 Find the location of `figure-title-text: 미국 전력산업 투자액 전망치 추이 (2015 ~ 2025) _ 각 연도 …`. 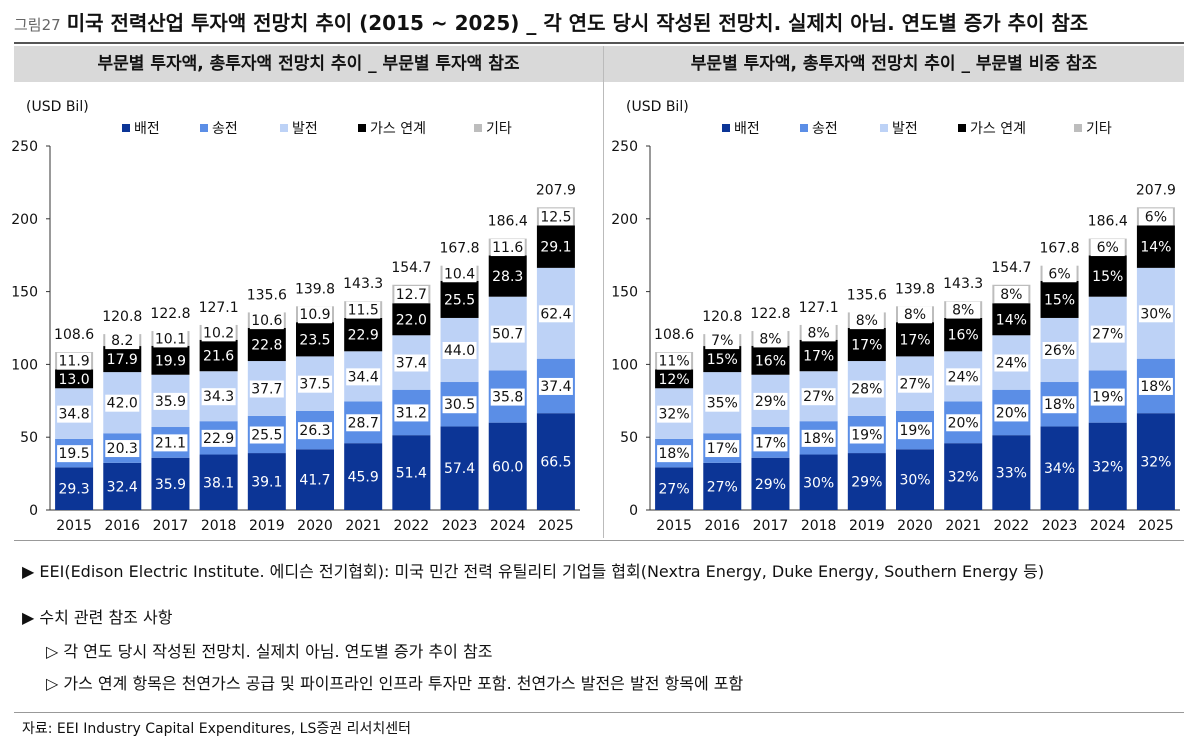

figure-title-text: 미국 전력산업 투자액 전망치 추이 (2015 ~ 2025) _ 각 연도 … is located at coordinates (577, 23).